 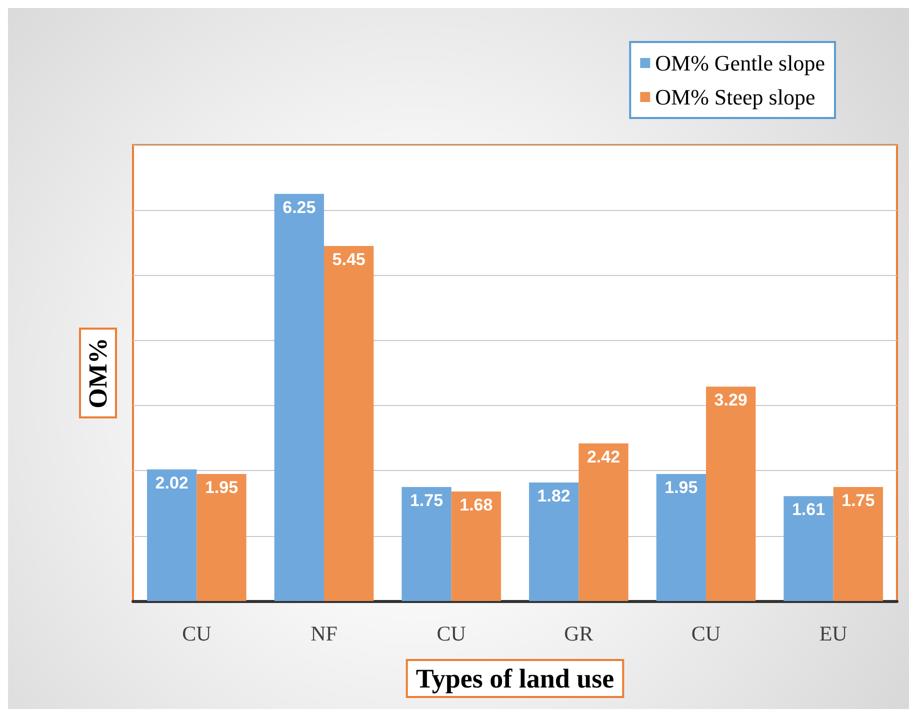 What do you see at coordinates (809, 510) in the screenshot?
I see `data-label: 1.61` at bounding box center [809, 510].